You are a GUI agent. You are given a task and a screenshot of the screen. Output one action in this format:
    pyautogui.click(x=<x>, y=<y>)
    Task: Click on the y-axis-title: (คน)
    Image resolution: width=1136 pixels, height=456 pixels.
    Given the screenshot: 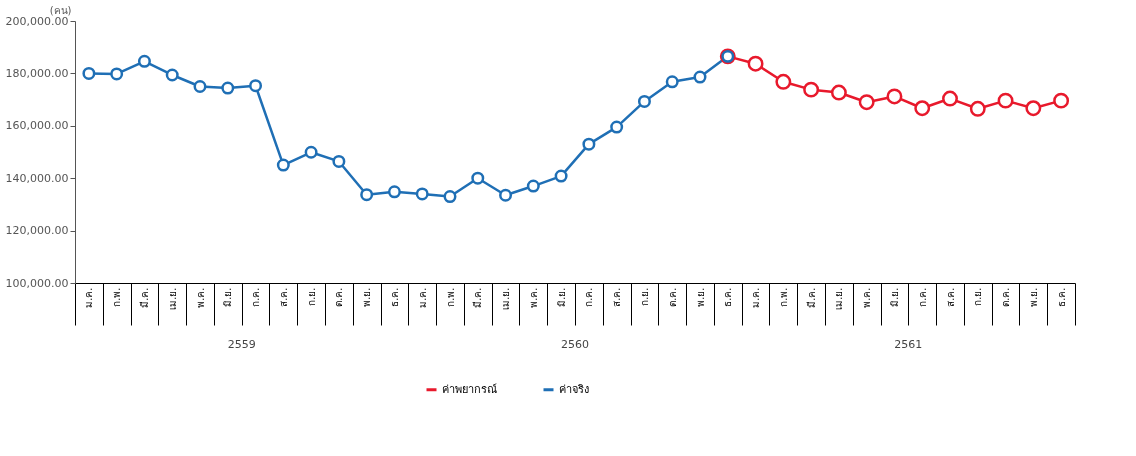 What is the action you would take?
    pyautogui.click(x=60, y=10)
    